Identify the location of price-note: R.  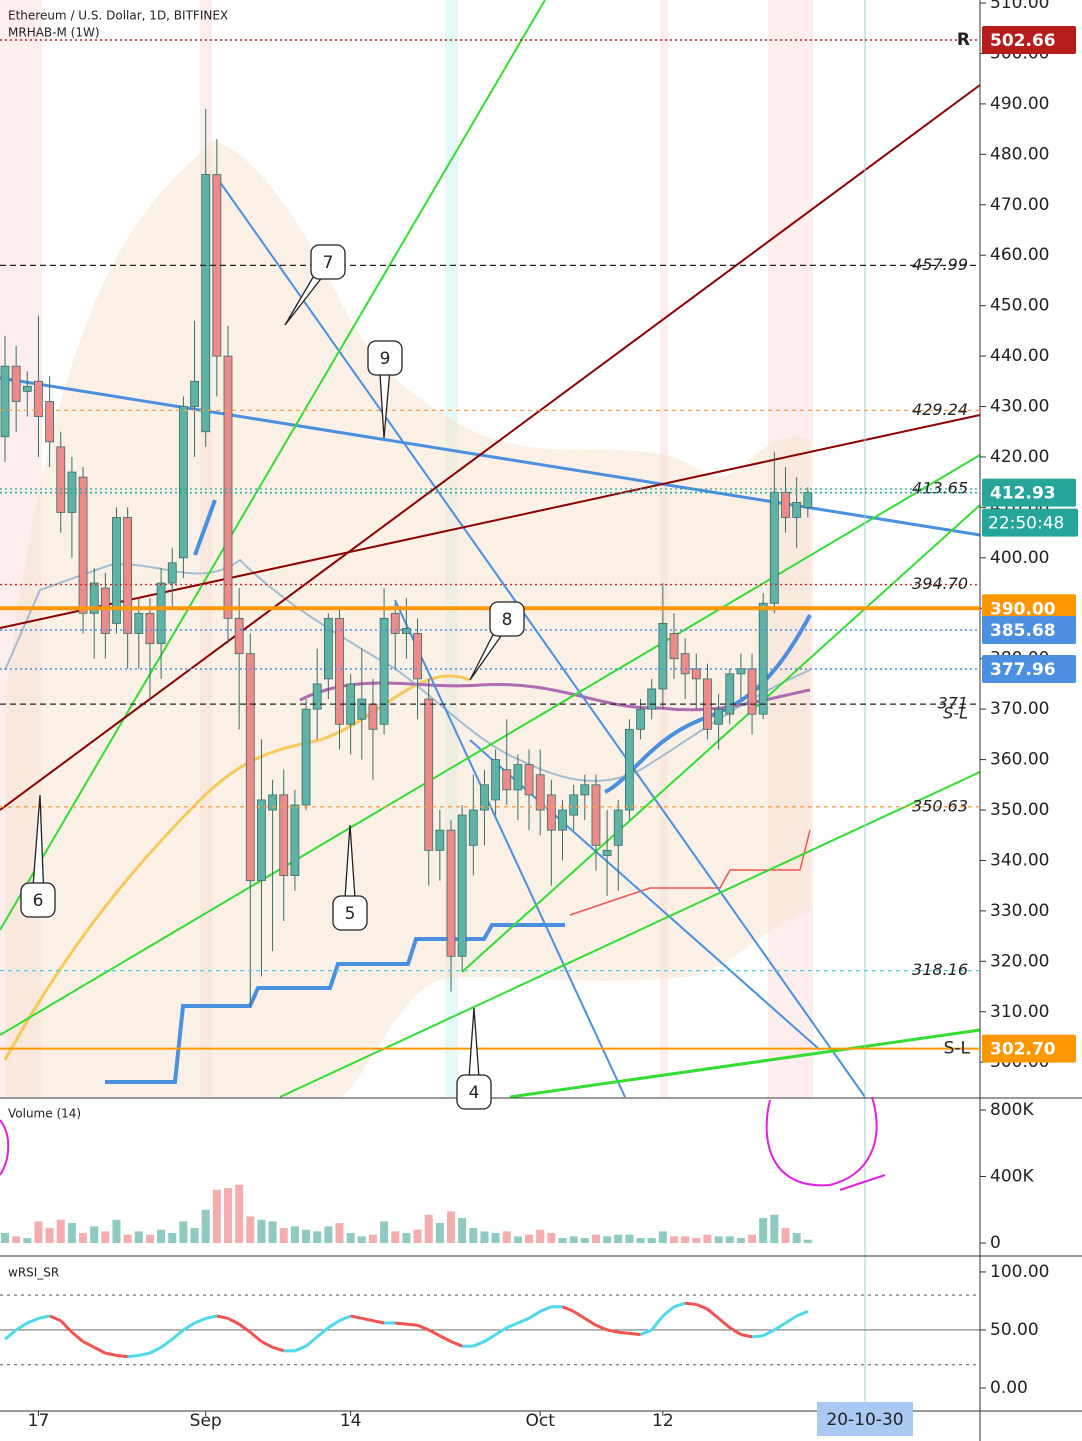
(963, 40).